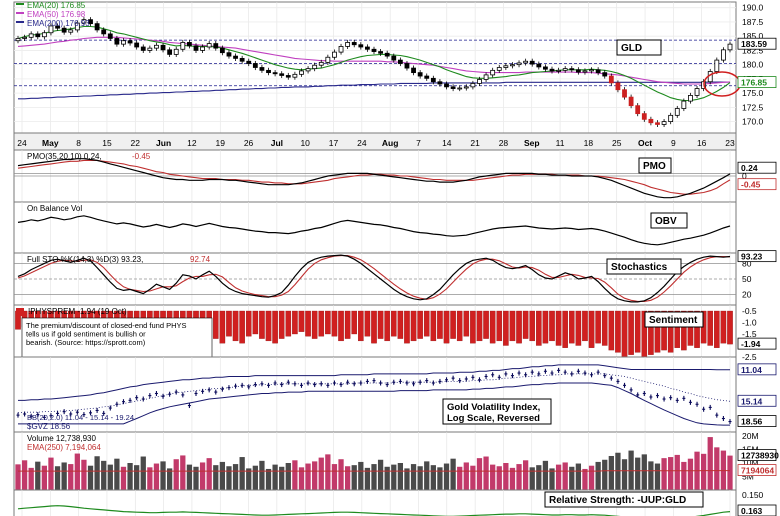  What do you see at coordinates (748, 477) in the screenshot?
I see `volume-y-tick-3: 5M` at bounding box center [748, 477].